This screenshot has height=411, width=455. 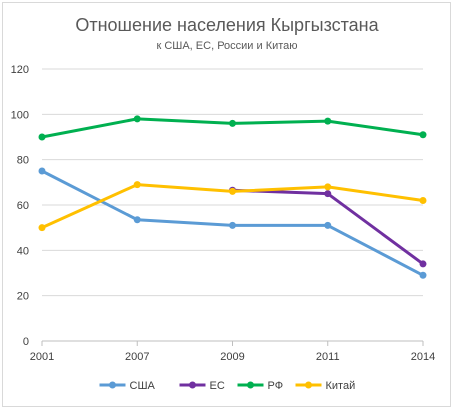 I want to click on x-tick-label: 2011, so click(x=328, y=357).